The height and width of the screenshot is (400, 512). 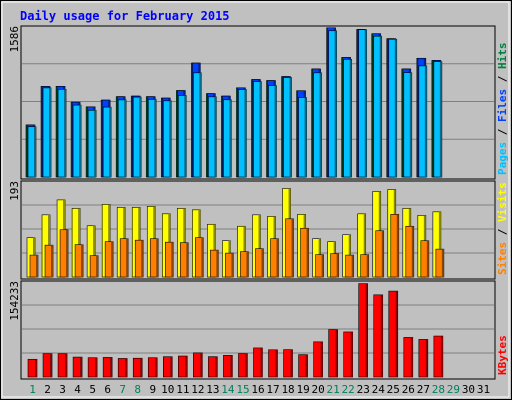 What do you see at coordinates (95, 143) in the screenshot?
I see `bar-top-pages-5-shade` at bounding box center [95, 143].